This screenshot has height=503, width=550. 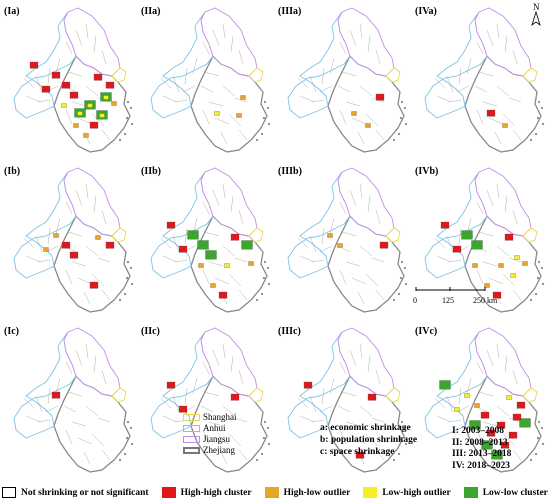 I want to click on panel-label: (IIb), so click(x=151, y=171).